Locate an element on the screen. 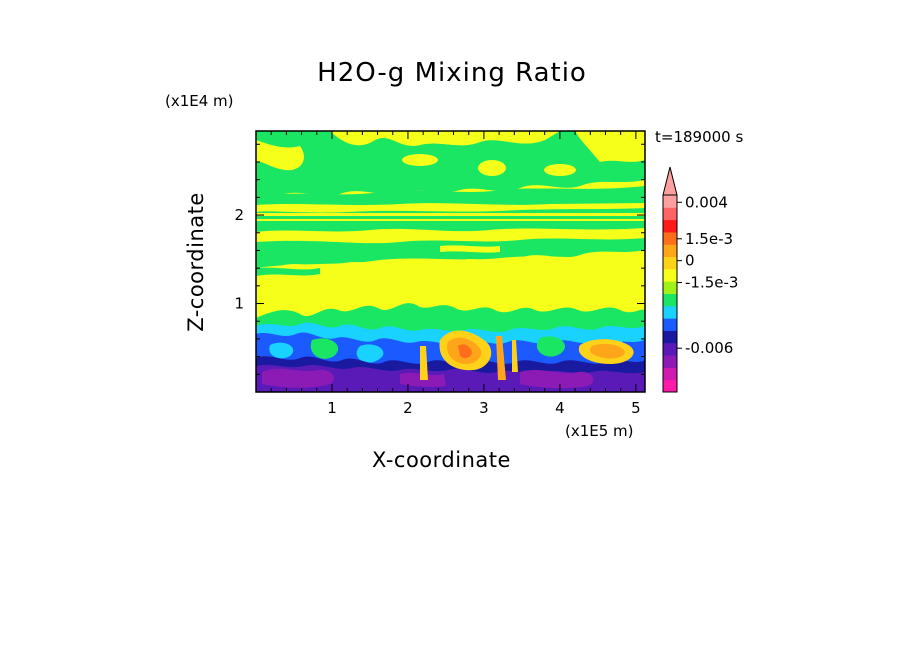 This screenshot has width=904, height=654. cyan-swirl is located at coordinates (370, 353).